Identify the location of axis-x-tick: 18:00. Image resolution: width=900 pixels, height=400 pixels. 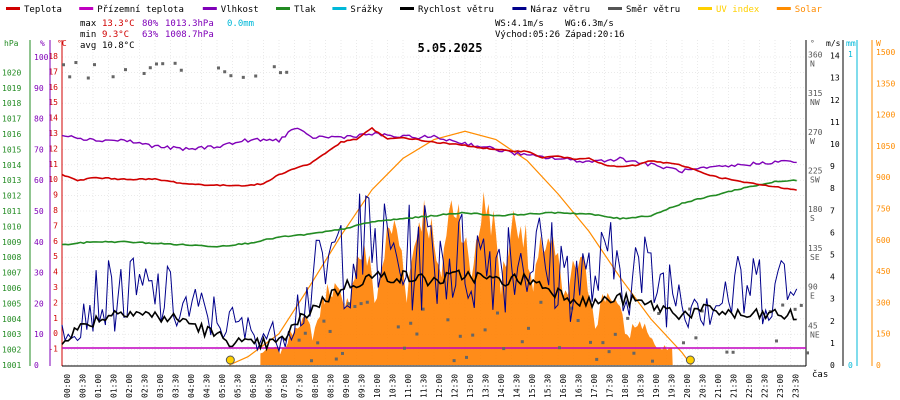
(625, 386).